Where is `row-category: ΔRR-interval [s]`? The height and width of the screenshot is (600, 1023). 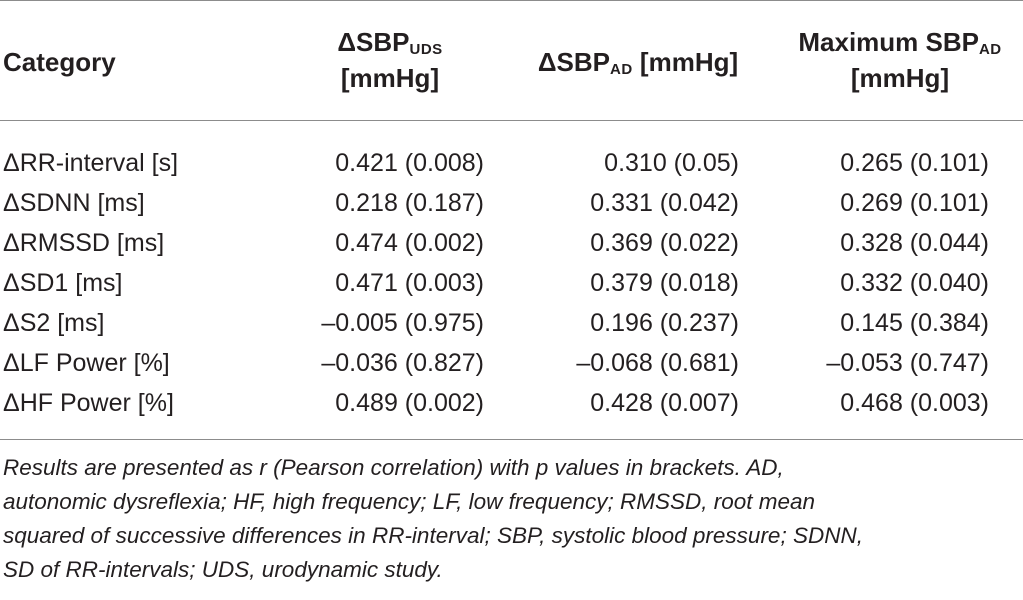
row-category: ΔRR-interval [s] is located at coordinates (91, 163).